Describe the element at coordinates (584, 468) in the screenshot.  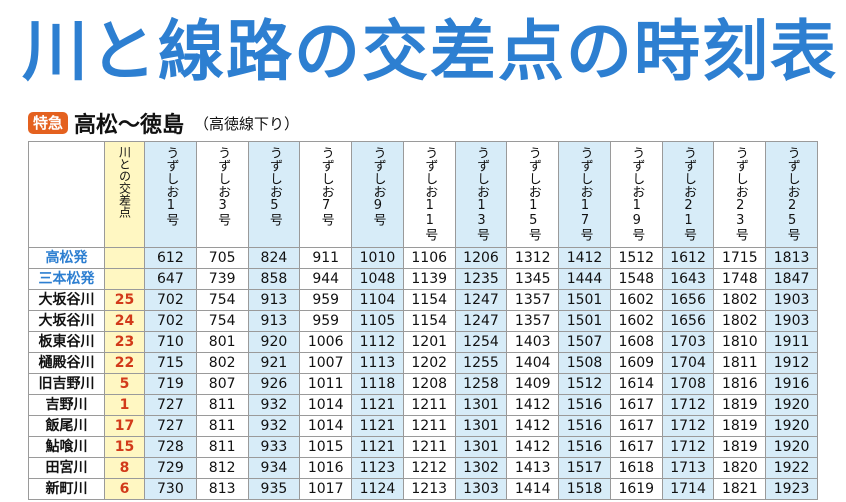
I see `time-cell: 1517` at that location.